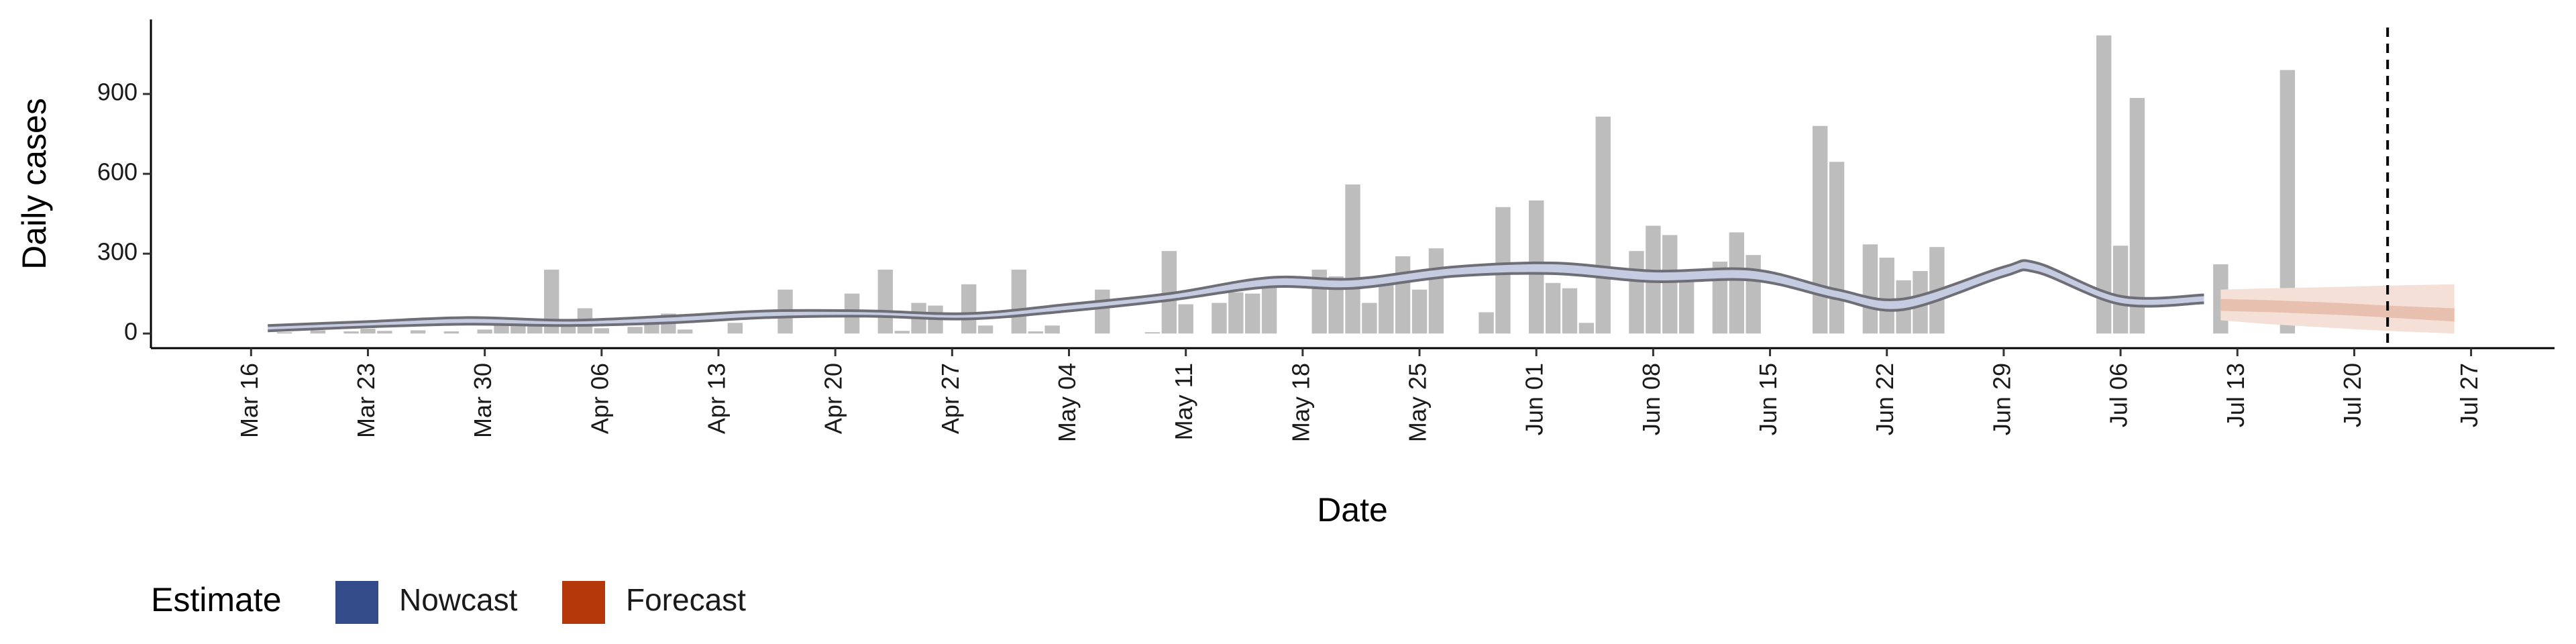  I want to click on x-tick-label: Jun 22, so click(1884, 399).